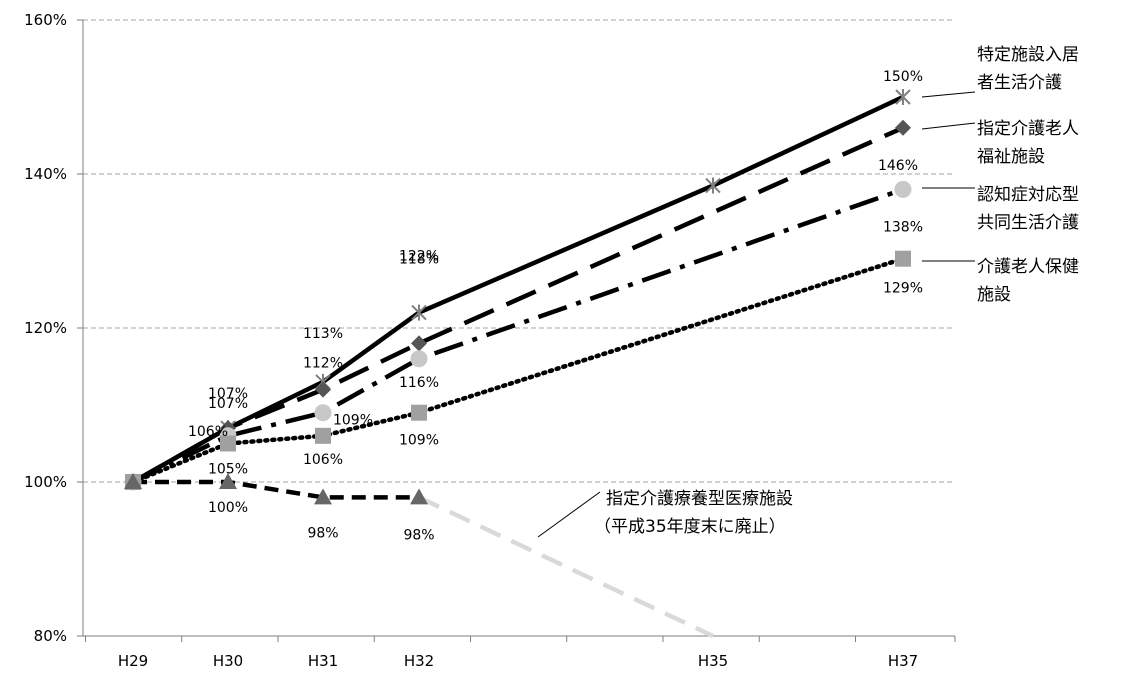 This screenshot has width=1132, height=675. Describe the element at coordinates (520, 653) in the screenshot. I see `x-axis-ticks: H29 H30 H31 H32 H35 H37` at that location.